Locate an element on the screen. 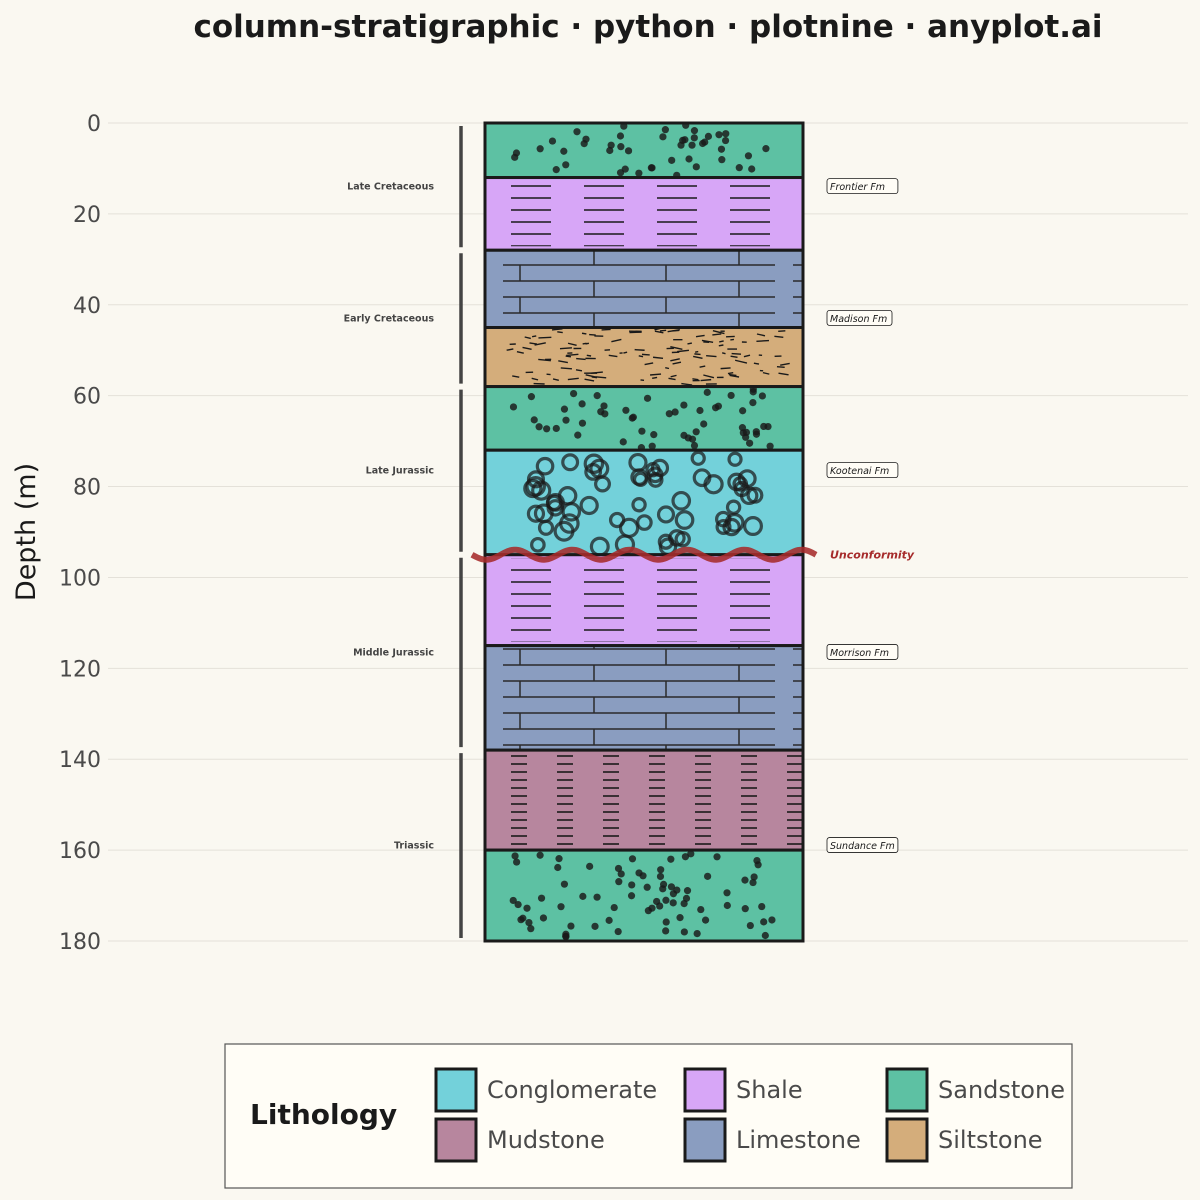 The width and height of the screenshot is (1200, 1200). layer-mudstone is located at coordinates (644, 800).